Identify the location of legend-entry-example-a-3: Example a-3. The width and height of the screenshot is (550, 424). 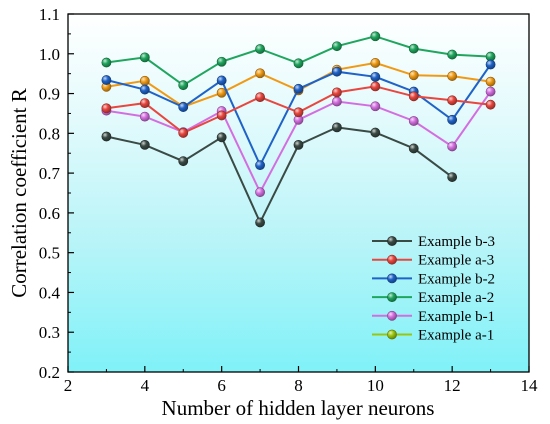
(433, 261).